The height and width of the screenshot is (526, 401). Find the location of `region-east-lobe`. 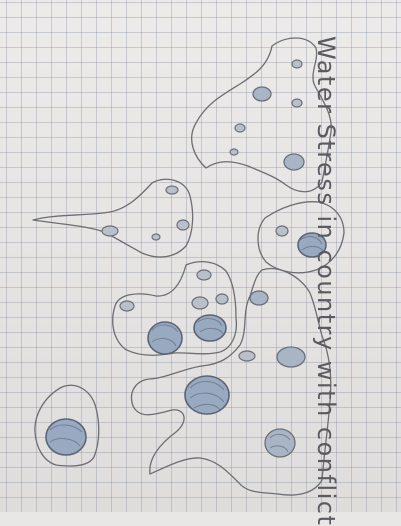

region-east-lobe is located at coordinates (301, 237).